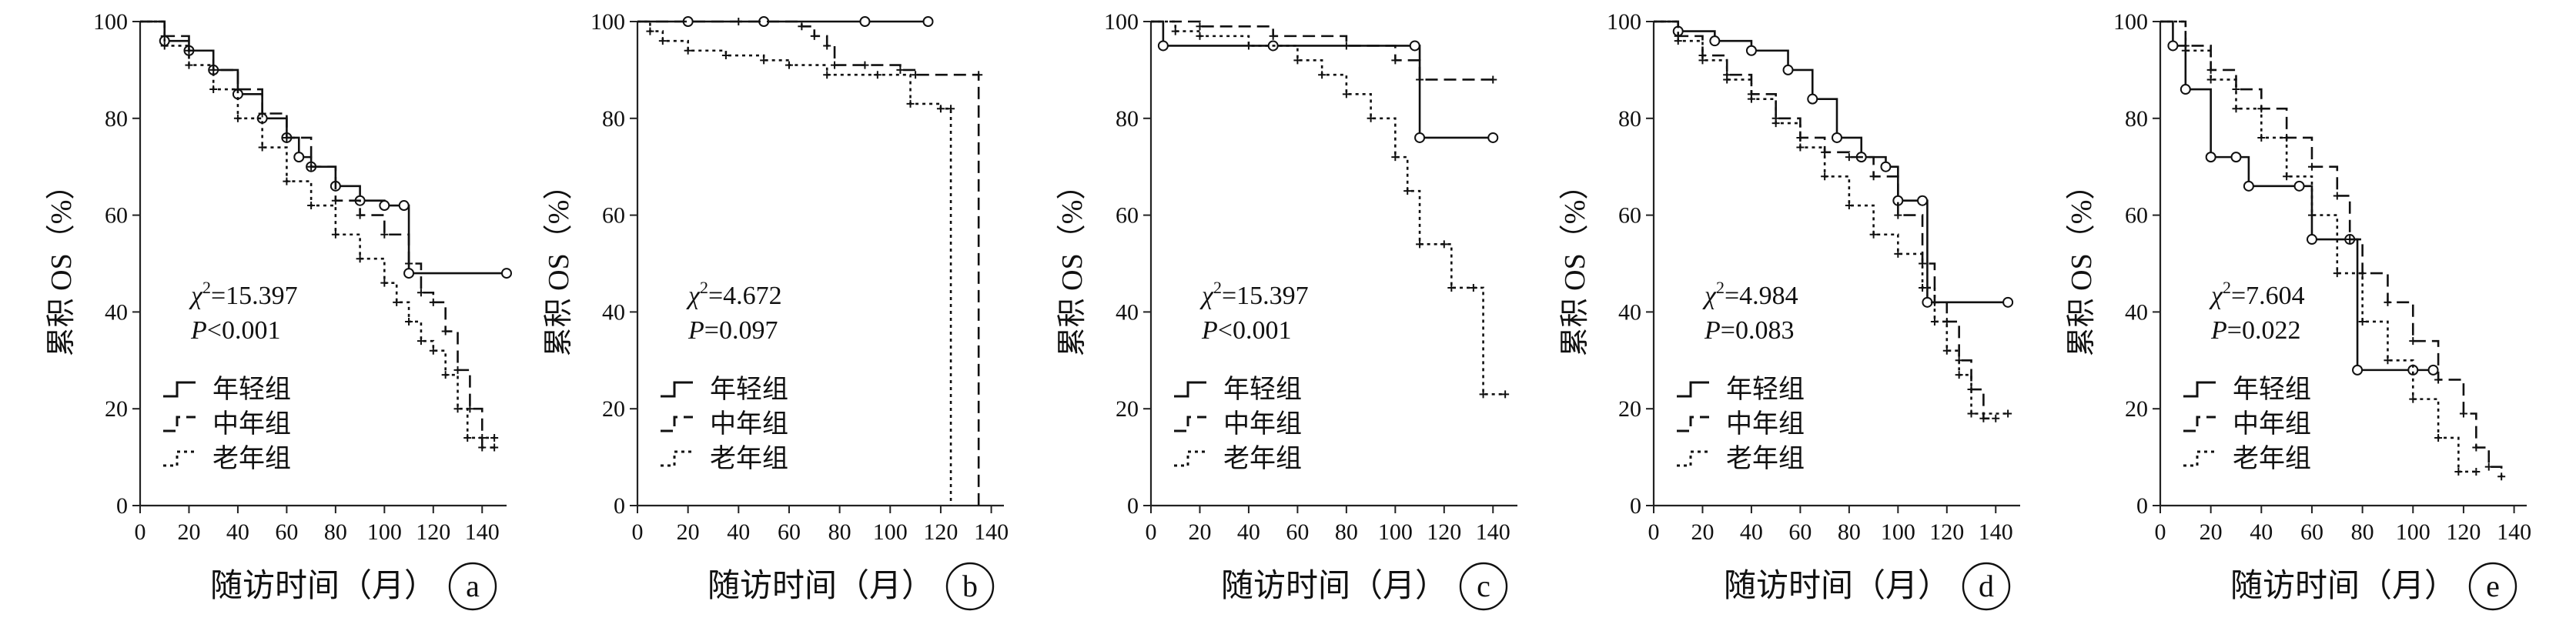 The height and width of the screenshot is (621, 2576). I want to click on p-value: =0.083, so click(1758, 331).